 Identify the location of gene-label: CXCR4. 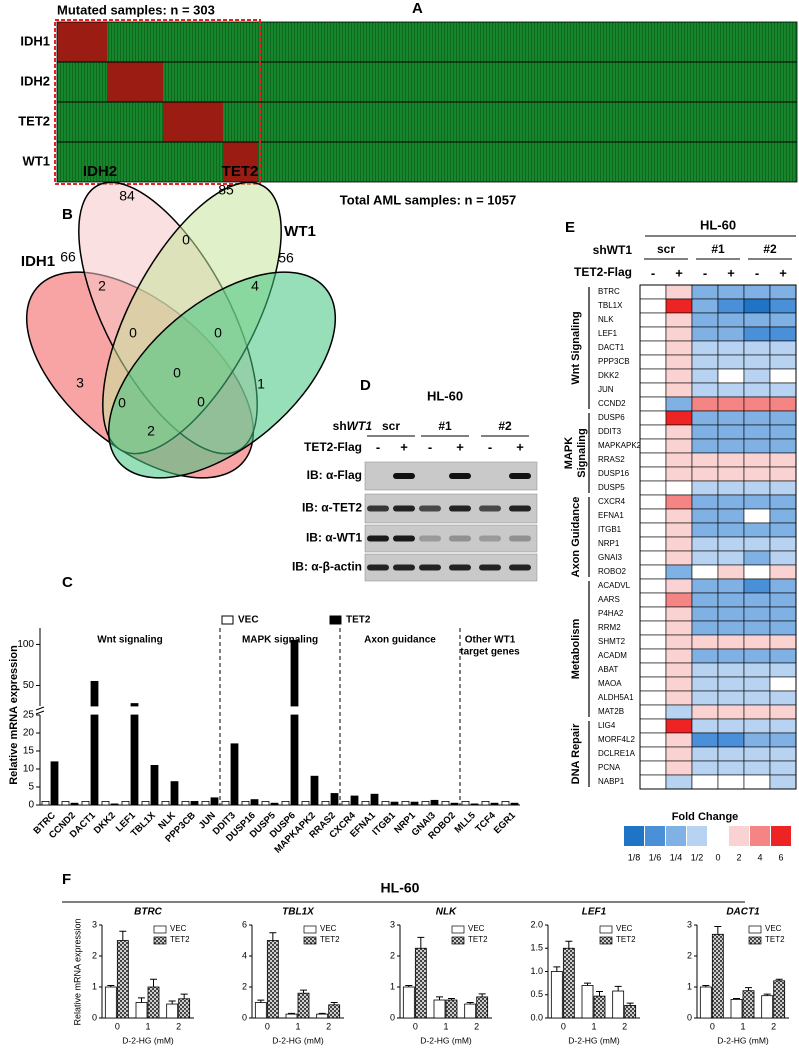
(612, 501).